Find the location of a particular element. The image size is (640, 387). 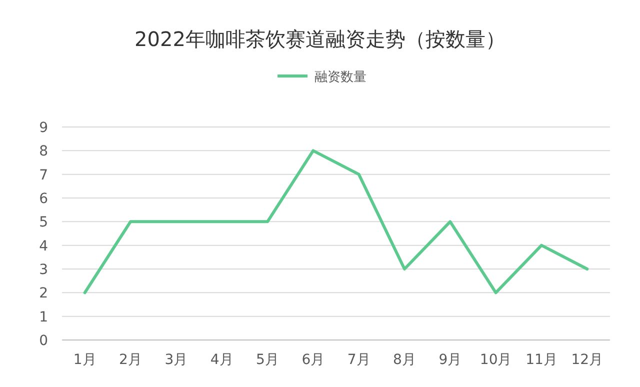

x-tick-label: 11月 is located at coordinates (542, 360).